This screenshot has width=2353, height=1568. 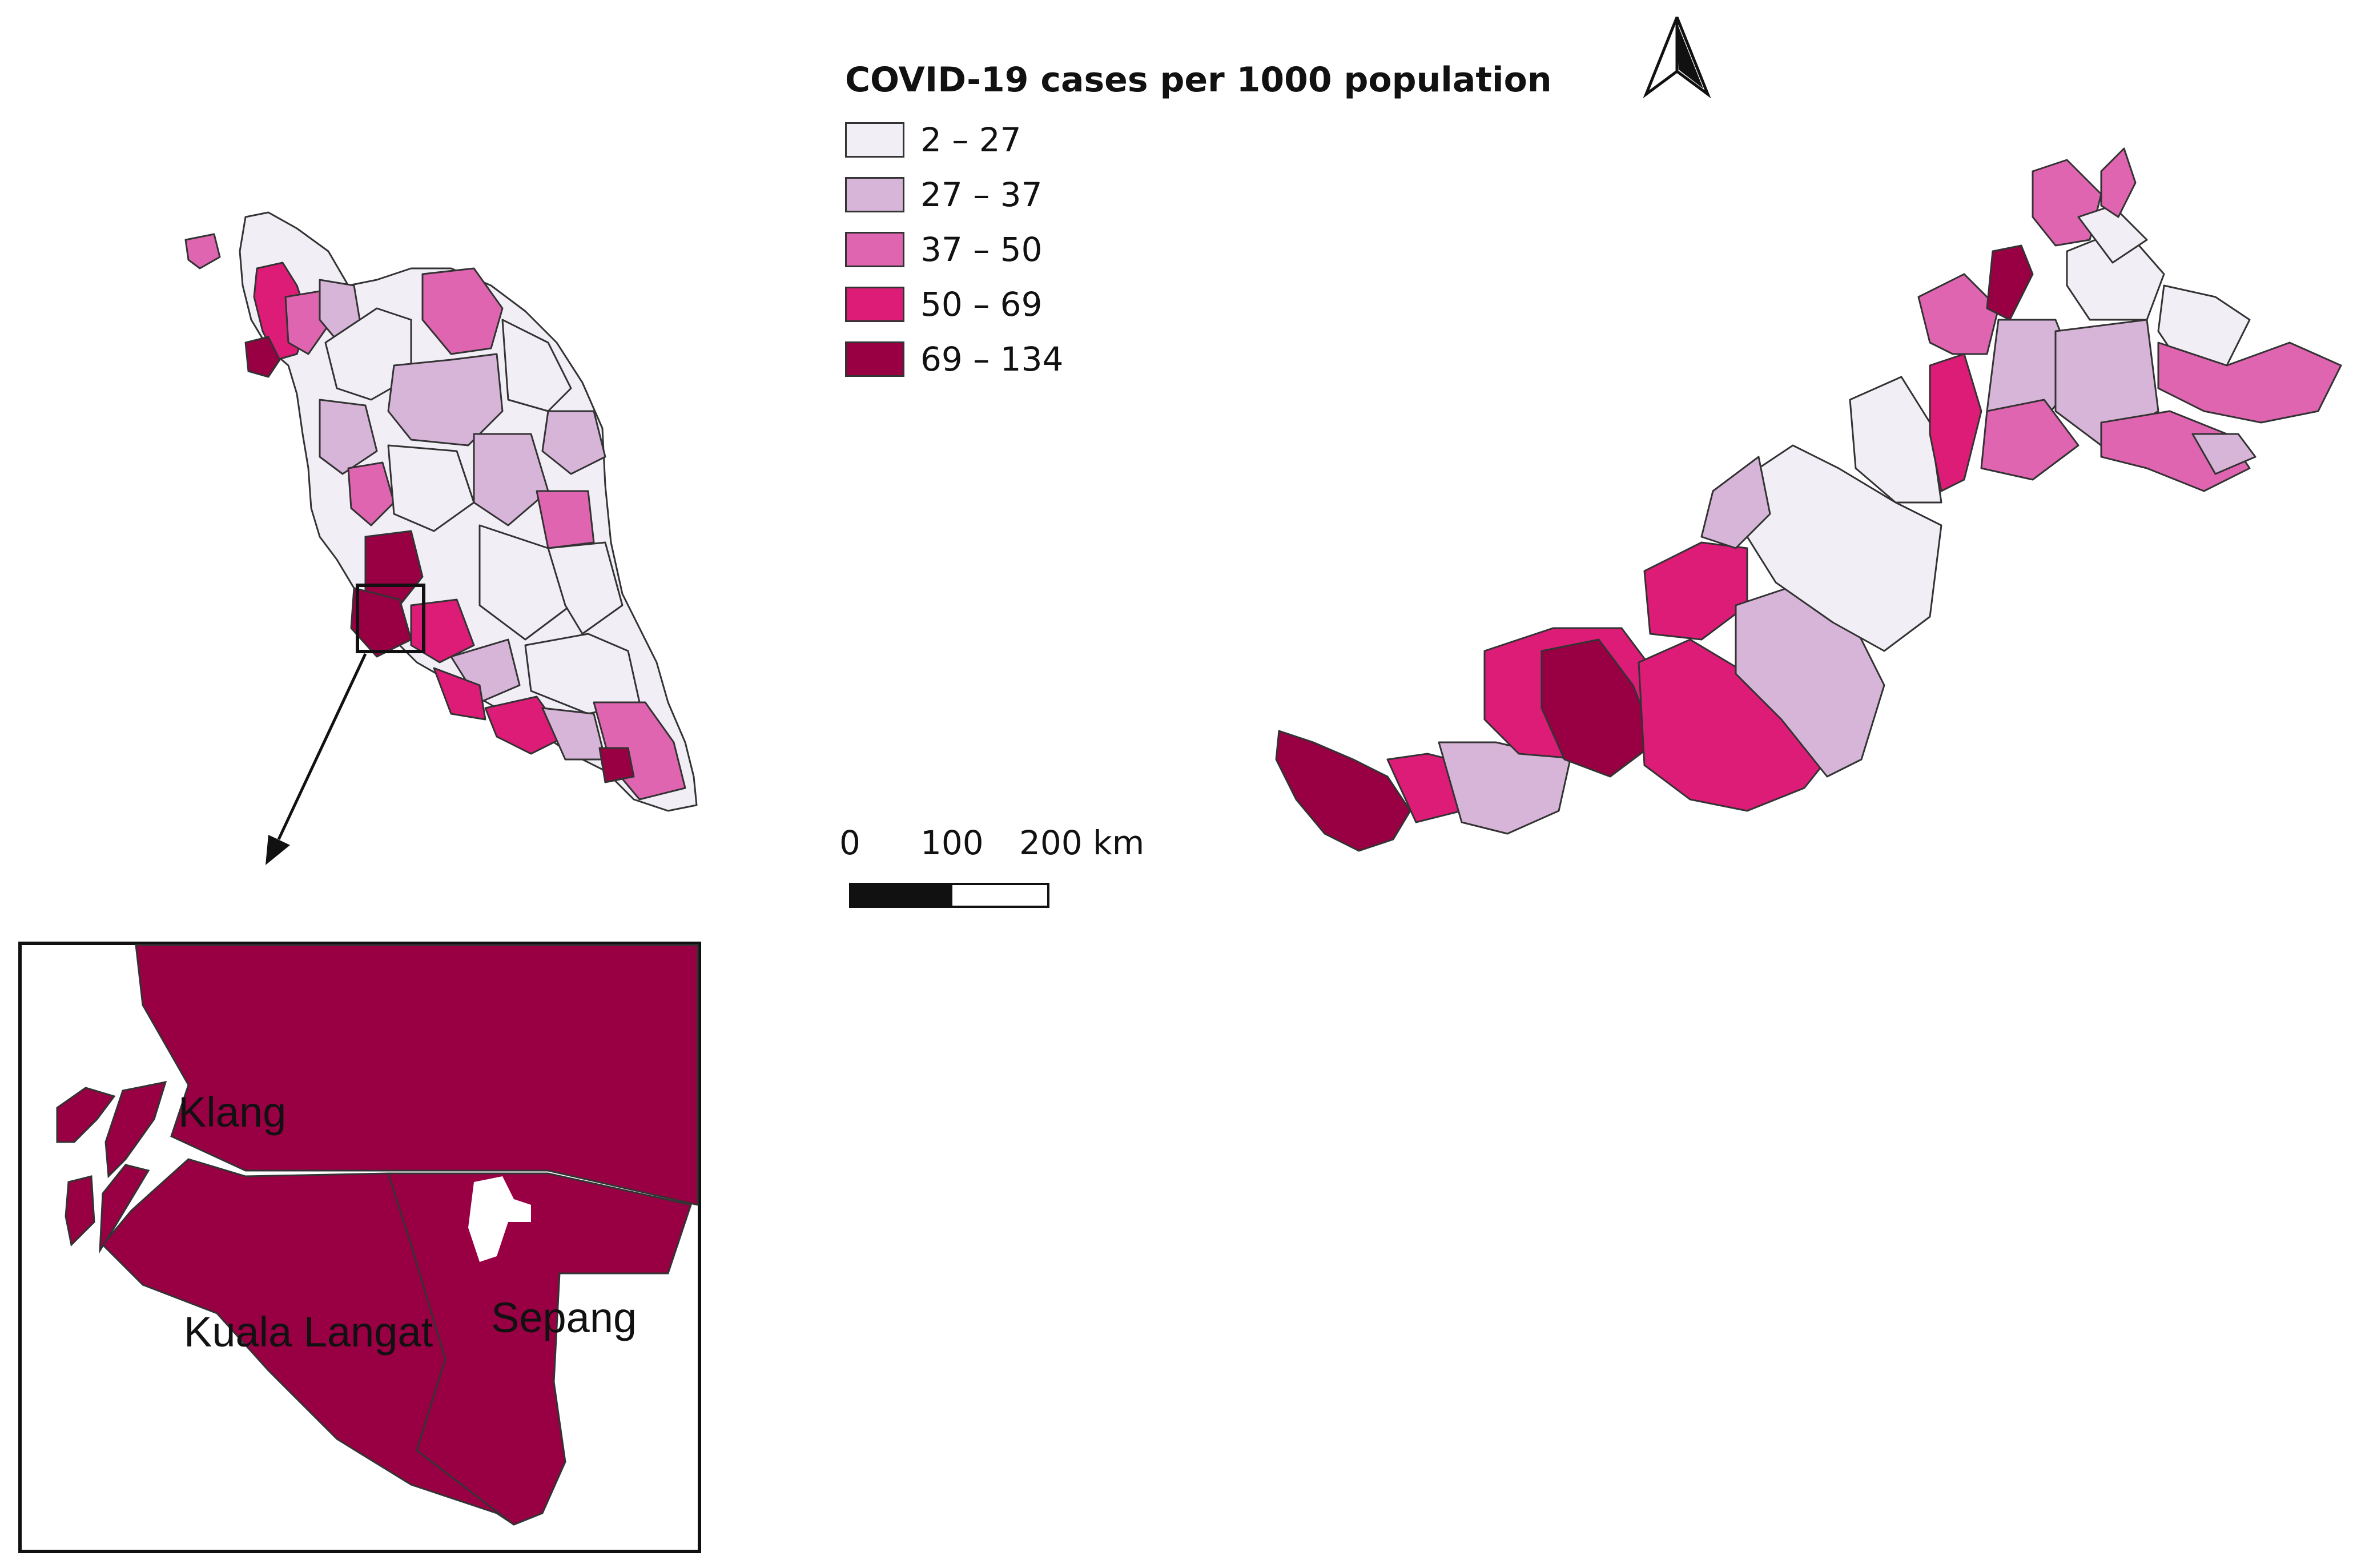 What do you see at coordinates (1696, 591) in the screenshot?
I see `district-sarawak-bintulu` at bounding box center [1696, 591].